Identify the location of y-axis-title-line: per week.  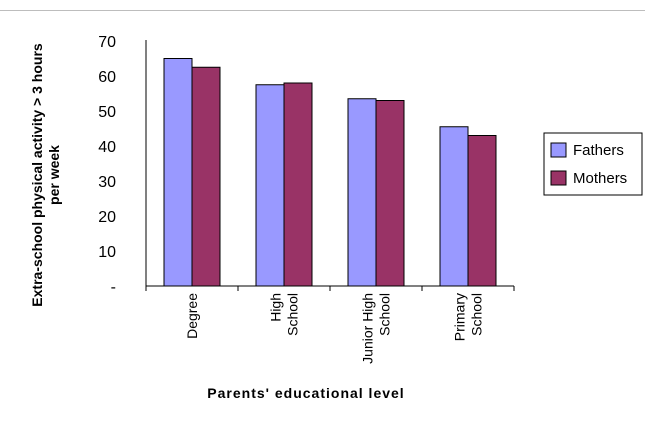
(54, 175).